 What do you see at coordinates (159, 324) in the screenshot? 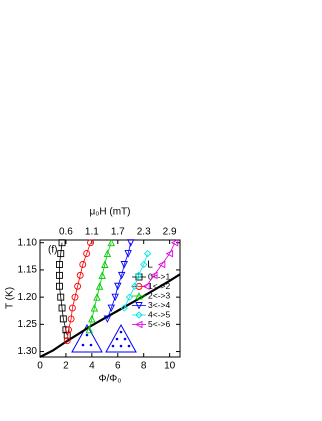
I see `legend-label: 5<->6` at bounding box center [159, 324].